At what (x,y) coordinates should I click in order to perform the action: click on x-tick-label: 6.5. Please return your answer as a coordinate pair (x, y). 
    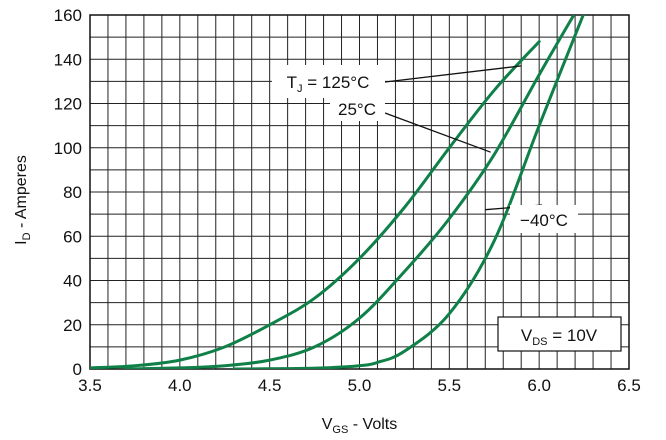
    Looking at the image, I should click on (629, 385).